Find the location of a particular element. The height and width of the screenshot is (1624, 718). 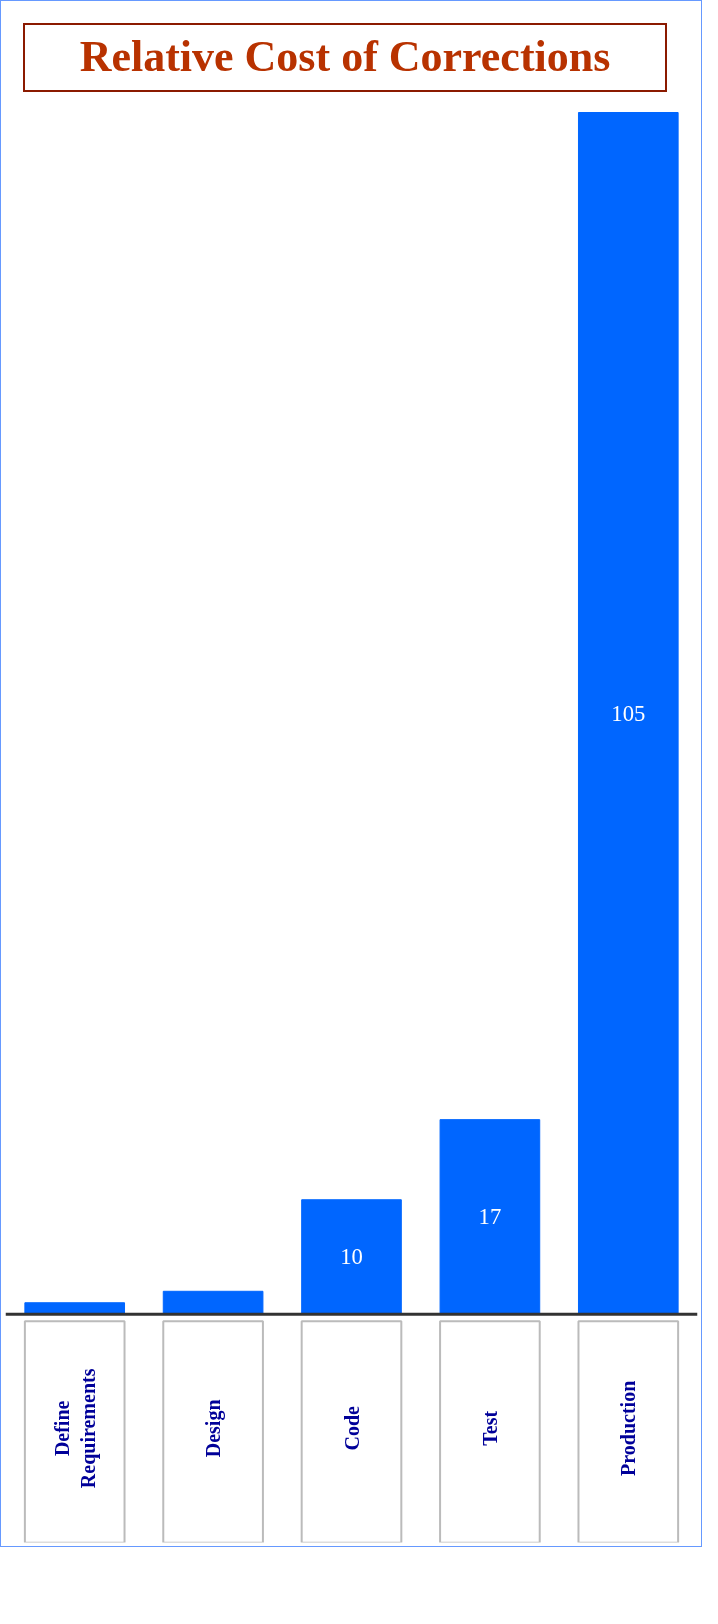

chart-title: Relative Cost of Corrections is located at coordinates (345, 57).